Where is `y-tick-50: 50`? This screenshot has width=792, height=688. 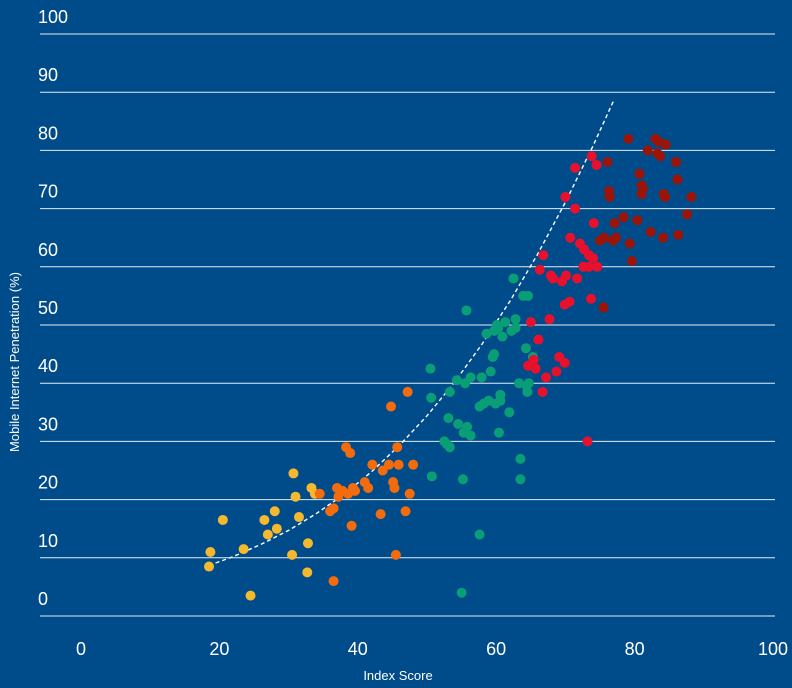
y-tick-50: 50 is located at coordinates (48, 308).